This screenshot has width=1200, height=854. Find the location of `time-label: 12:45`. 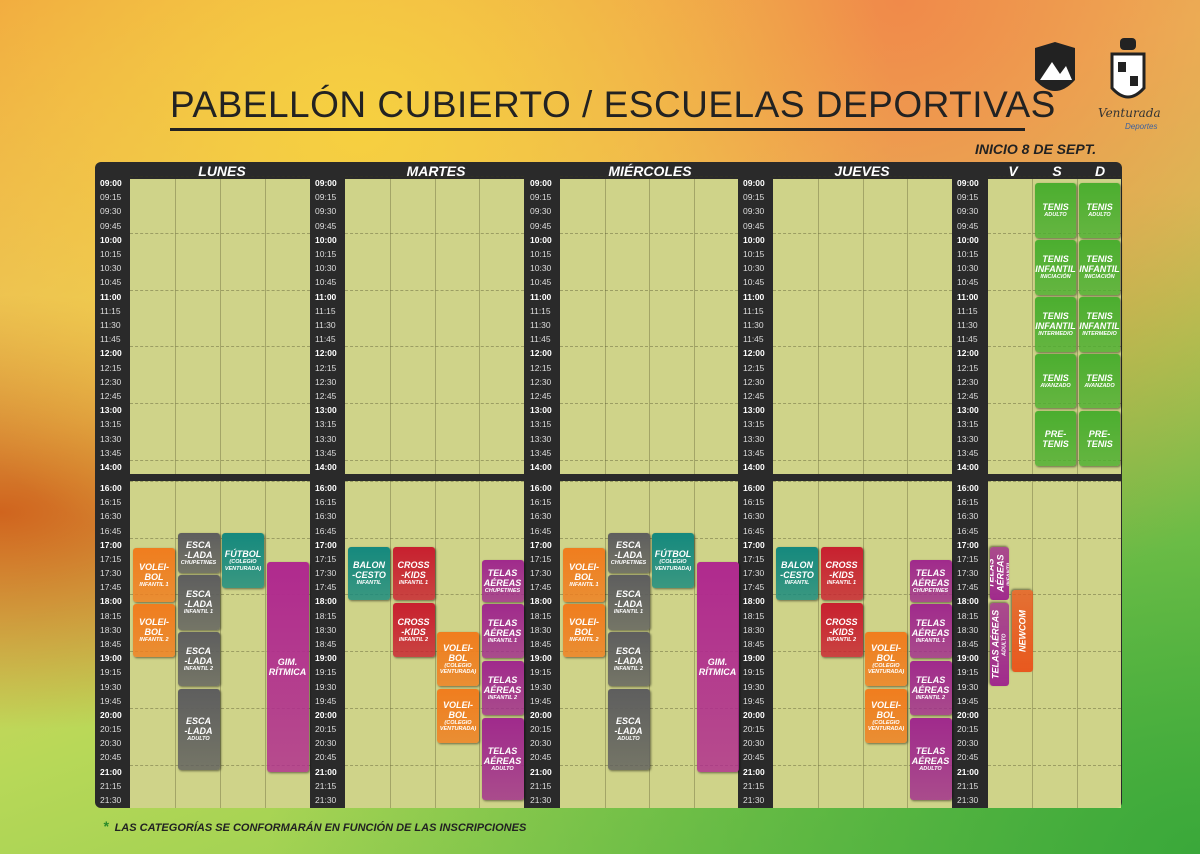

time-label: 12:45 is located at coordinates (541, 396).